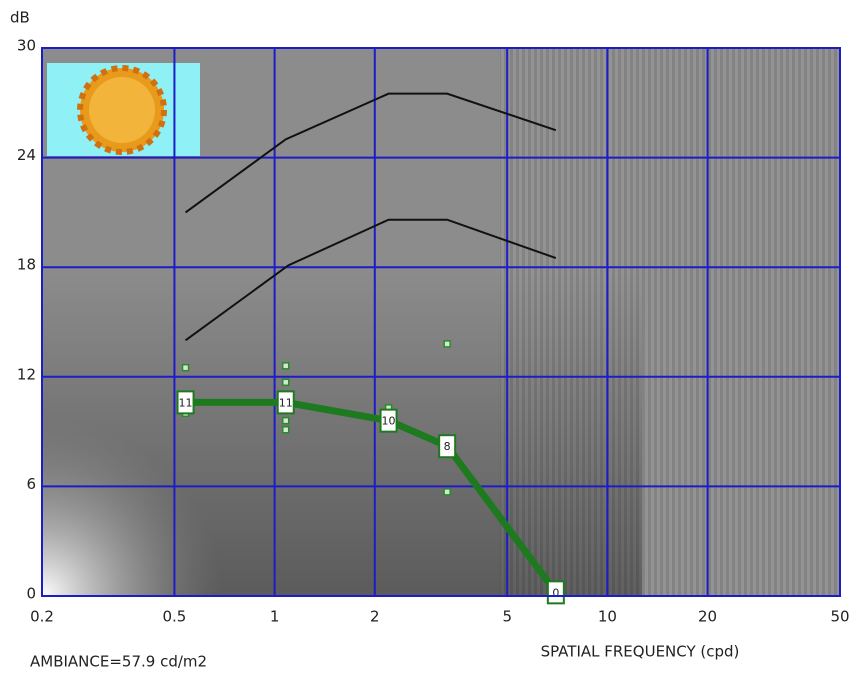  What do you see at coordinates (26, 265) in the screenshot?
I see `y-tick-label: 18` at bounding box center [26, 265].